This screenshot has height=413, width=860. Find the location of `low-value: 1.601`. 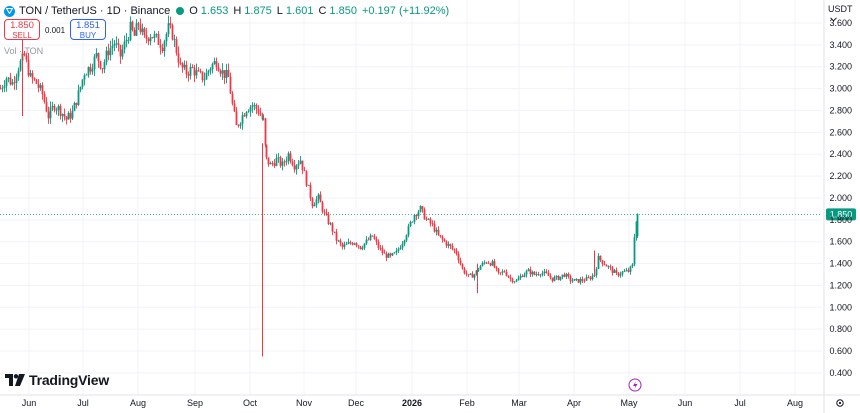

low-value: 1.601 is located at coordinates (299, 11).